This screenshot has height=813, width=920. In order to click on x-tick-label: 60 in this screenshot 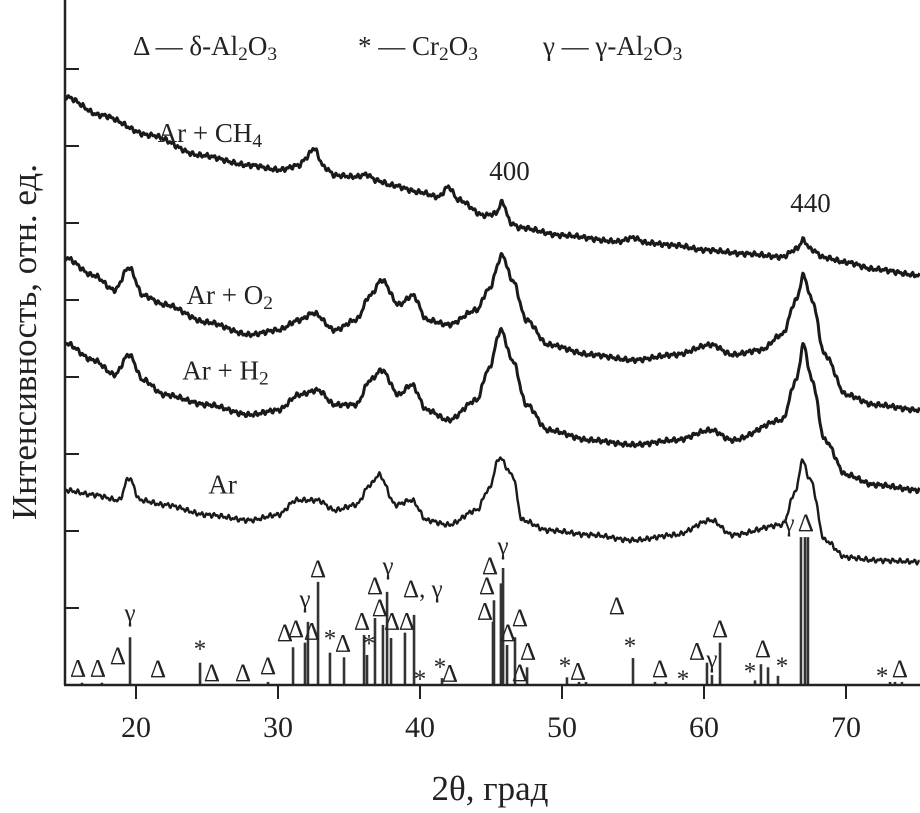, I will do `click(704, 727)`.